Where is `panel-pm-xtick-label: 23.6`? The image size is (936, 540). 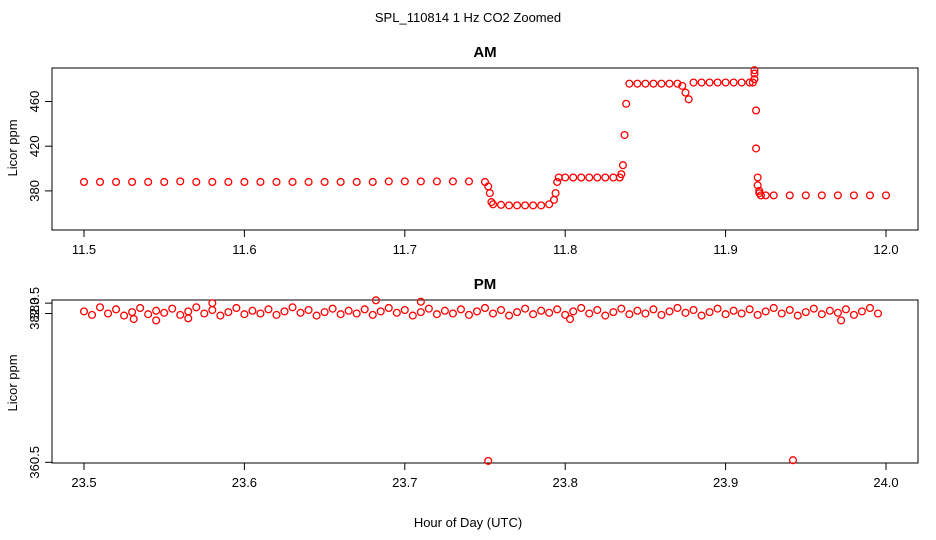 panel-pm-xtick-label: 23.6 is located at coordinates (244, 482).